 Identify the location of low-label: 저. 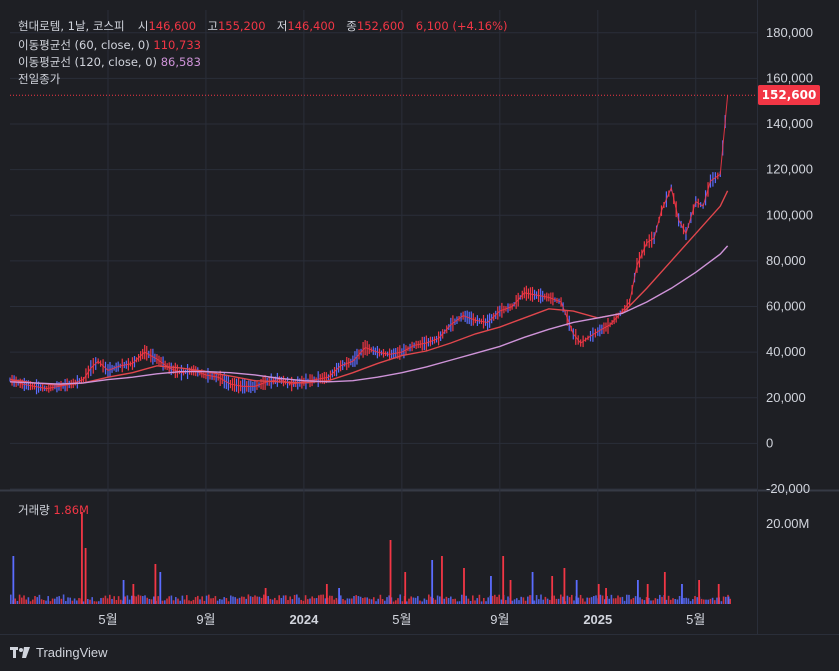
(282, 26).